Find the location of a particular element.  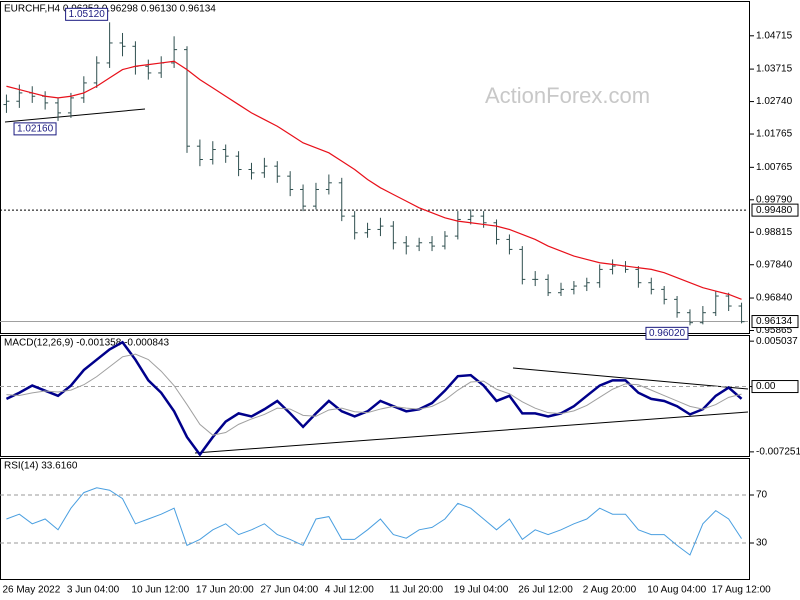

x-tick-label: 4 Jul 12:00 is located at coordinates (349, 590).